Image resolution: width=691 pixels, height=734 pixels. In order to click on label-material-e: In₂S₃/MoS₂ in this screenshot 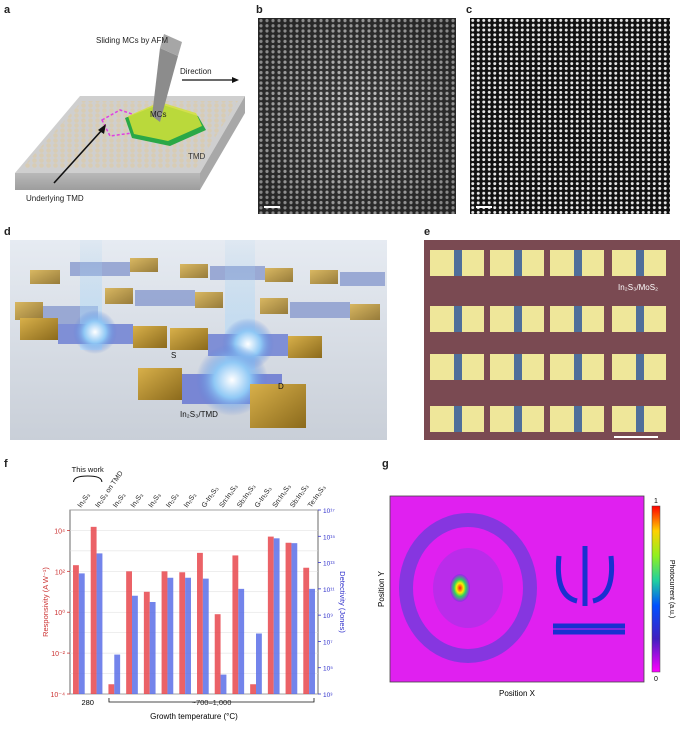, I will do `click(638, 287)`.